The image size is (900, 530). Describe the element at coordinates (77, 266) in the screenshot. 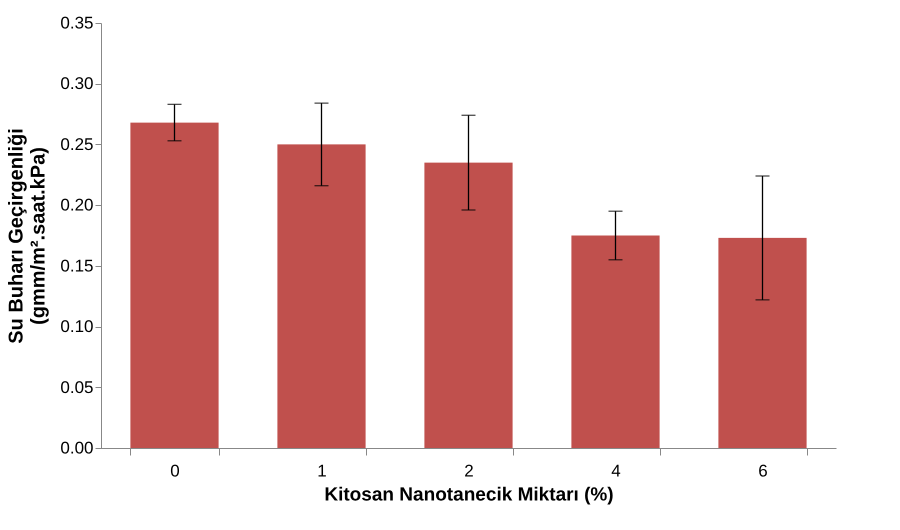

I see `y-tick-label: 0.15` at that location.